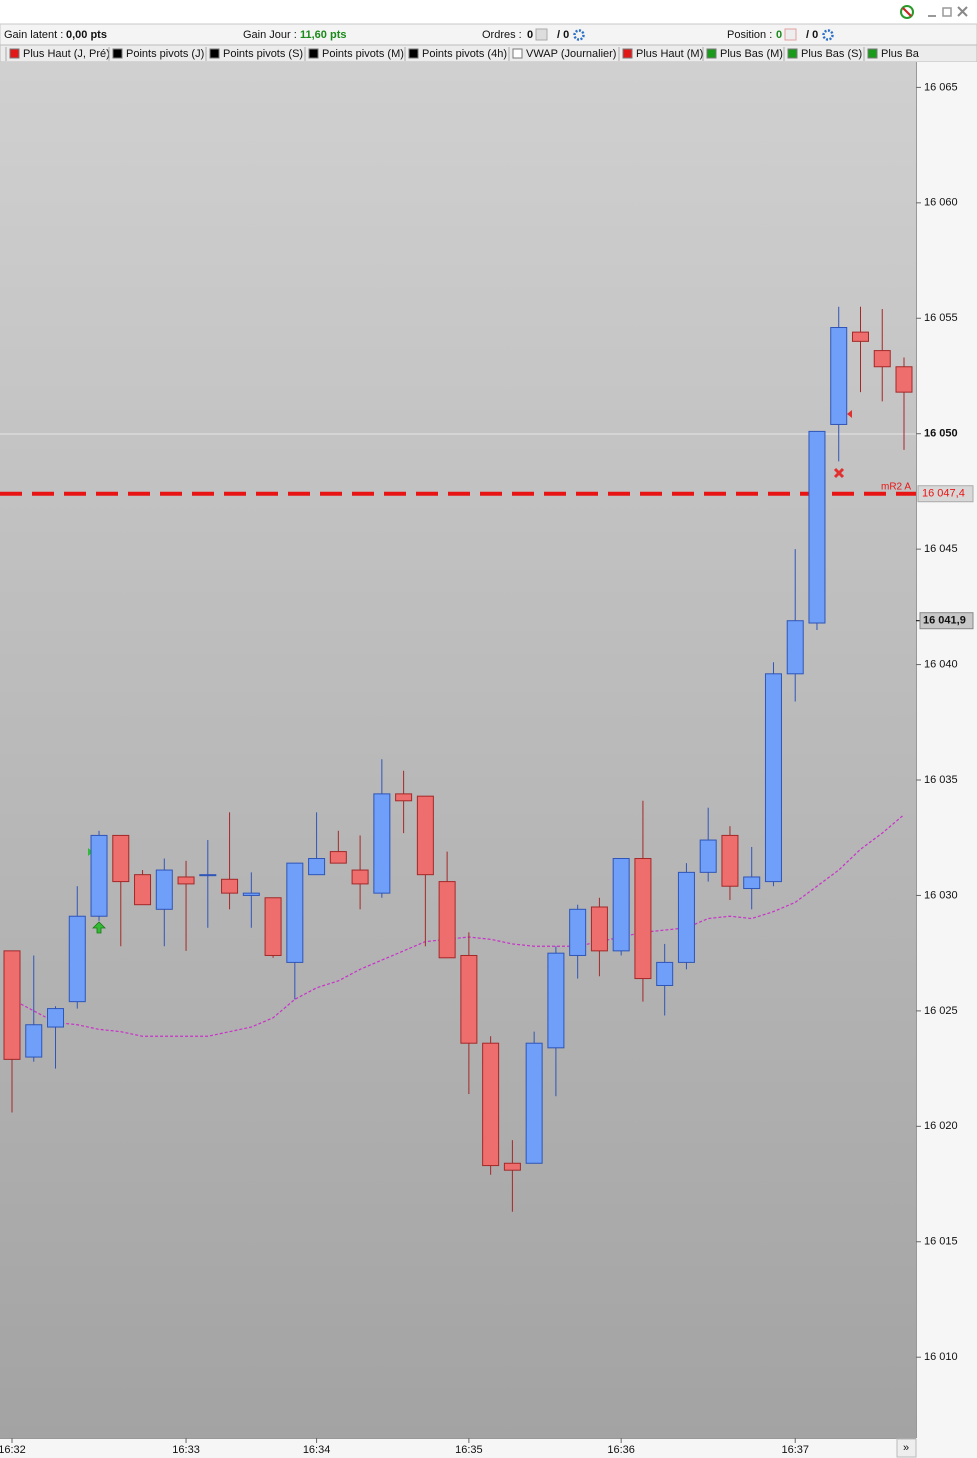 This screenshot has width=977, height=1458. I want to click on x-tick-label: 16:37, so click(795, 1450).